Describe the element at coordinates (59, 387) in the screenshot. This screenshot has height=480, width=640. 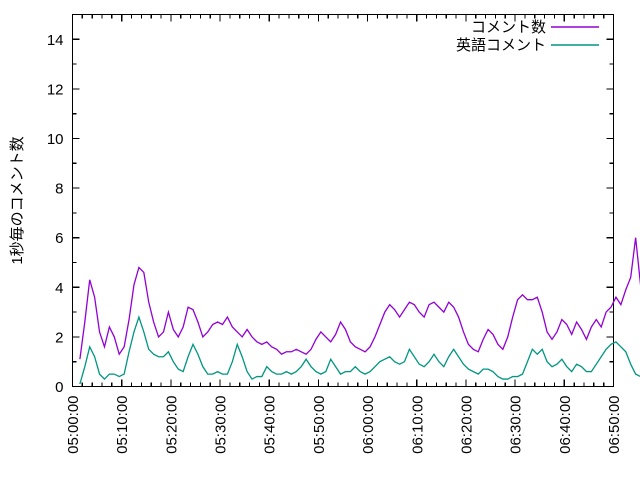
I see `y-tick-label: 0` at that location.